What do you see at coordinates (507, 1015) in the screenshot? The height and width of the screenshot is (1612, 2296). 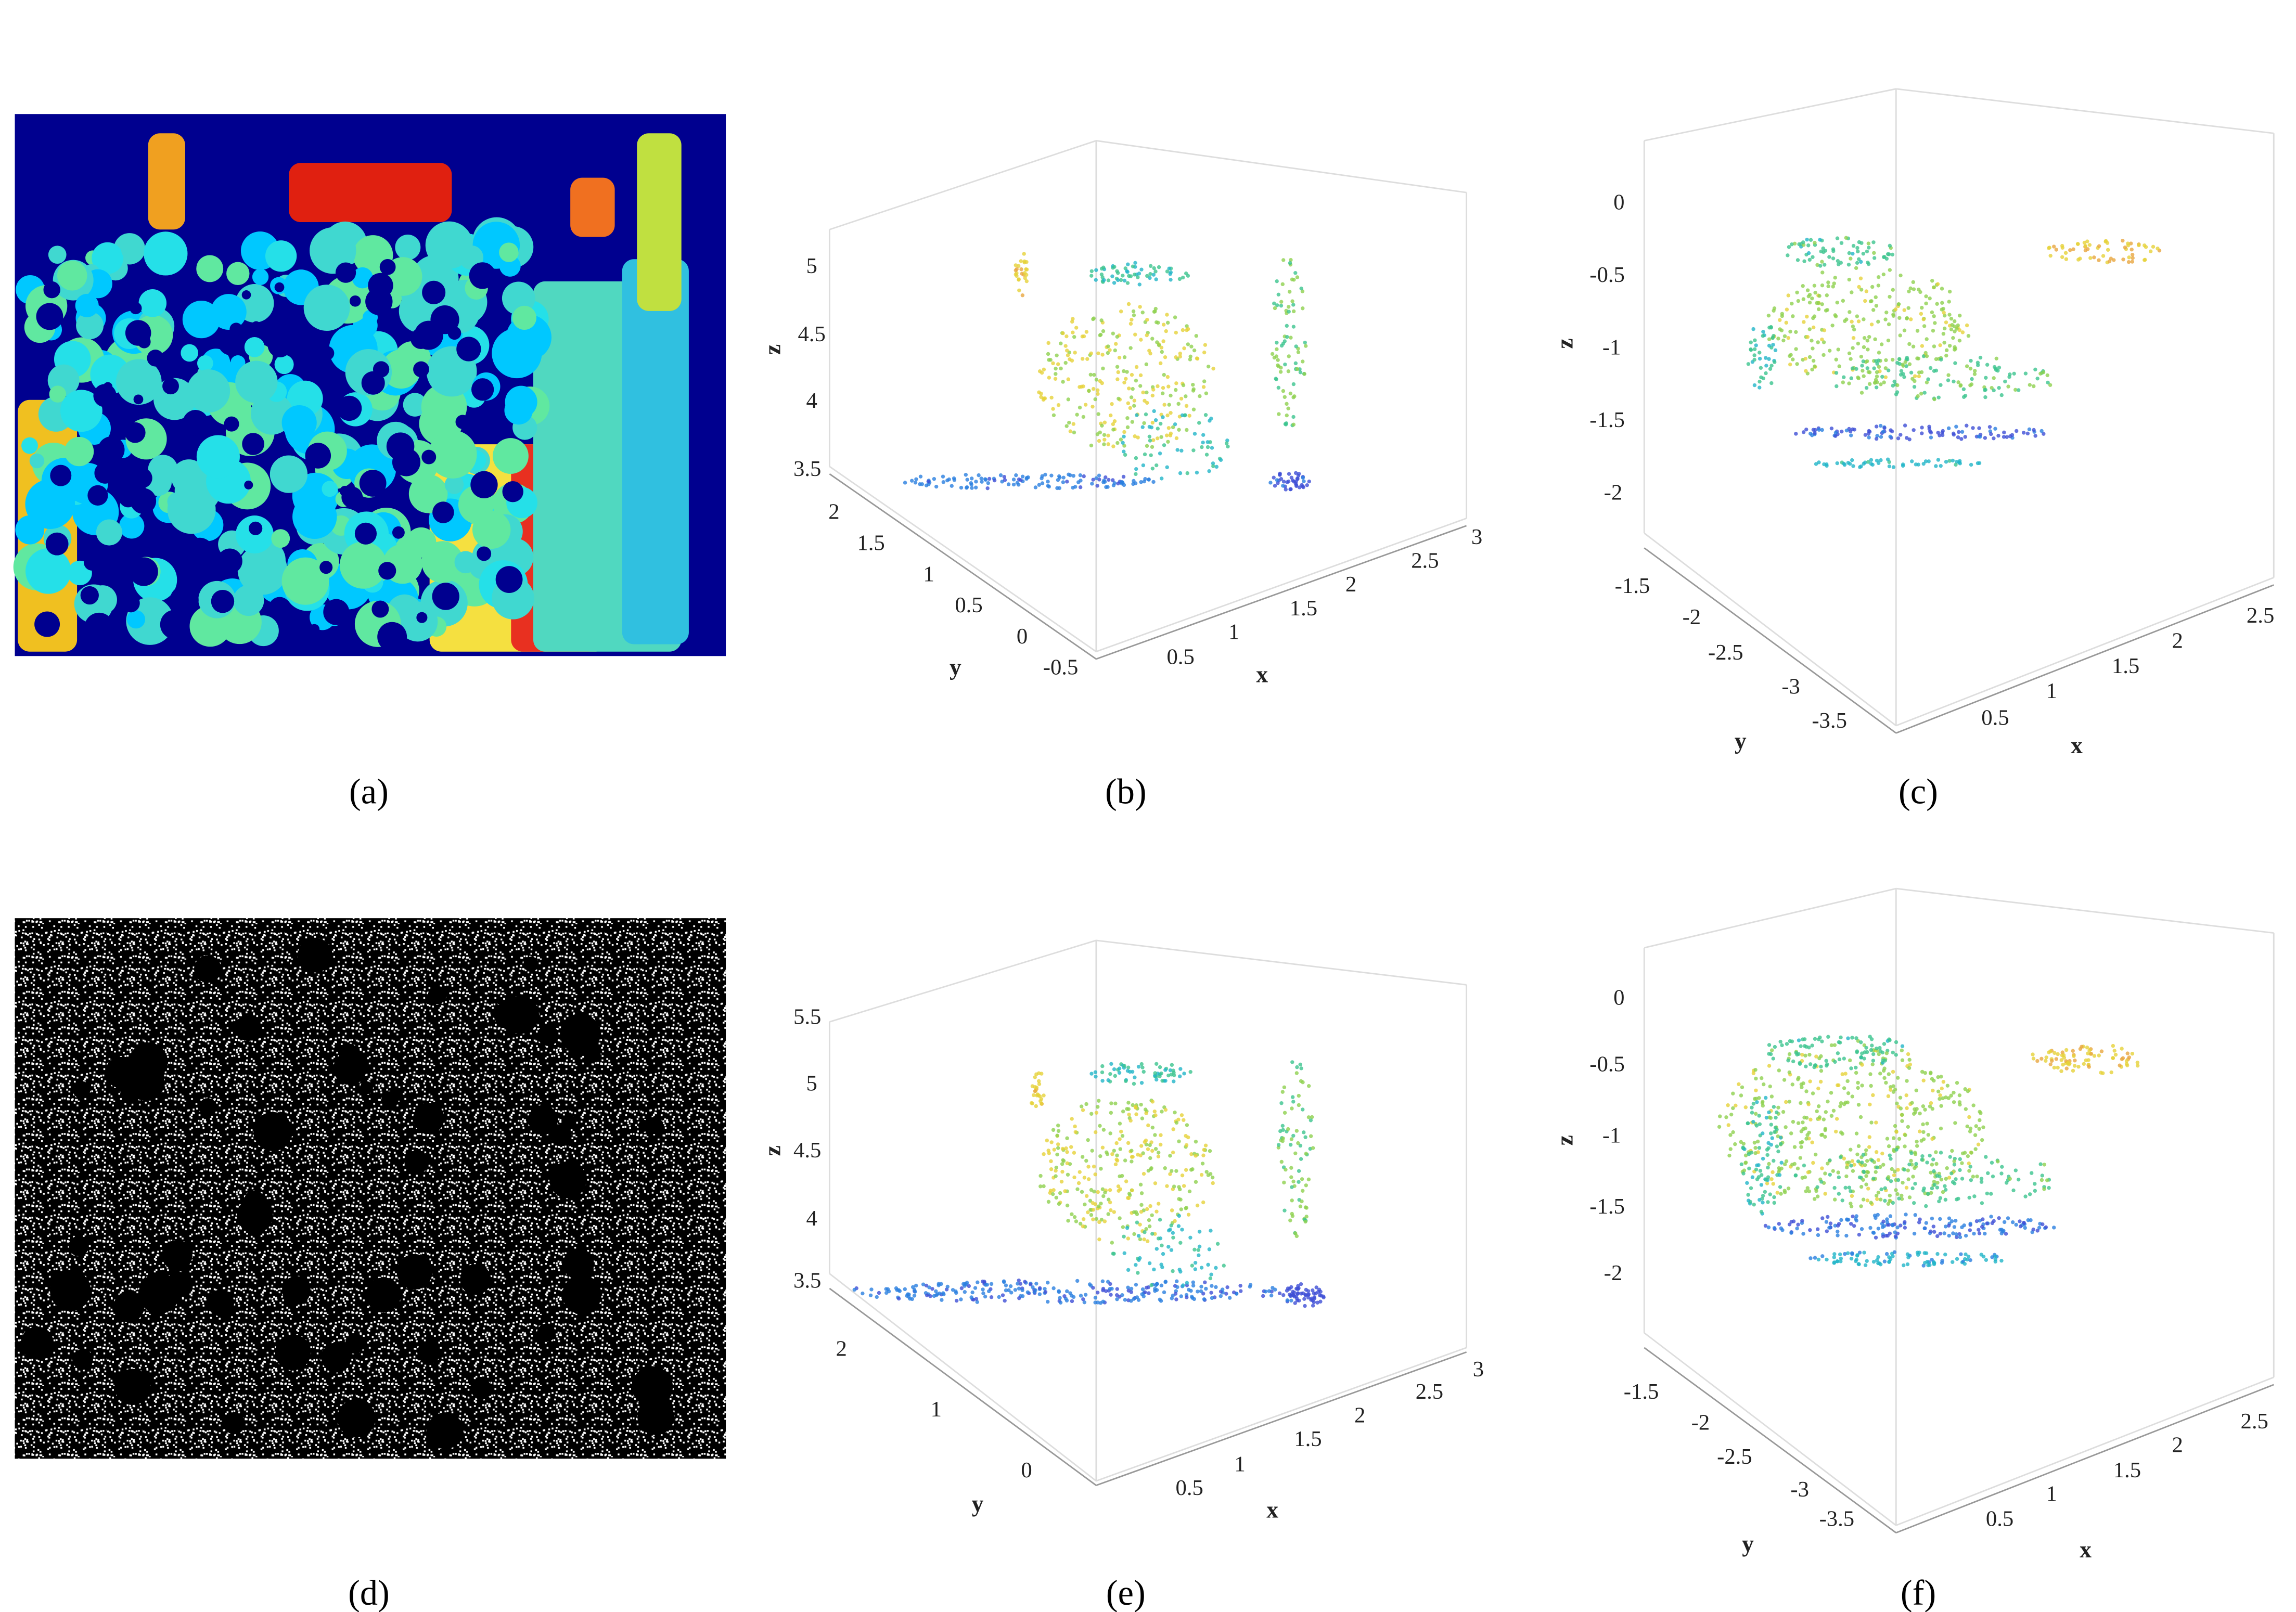 I see `binary-hole` at bounding box center [507, 1015].